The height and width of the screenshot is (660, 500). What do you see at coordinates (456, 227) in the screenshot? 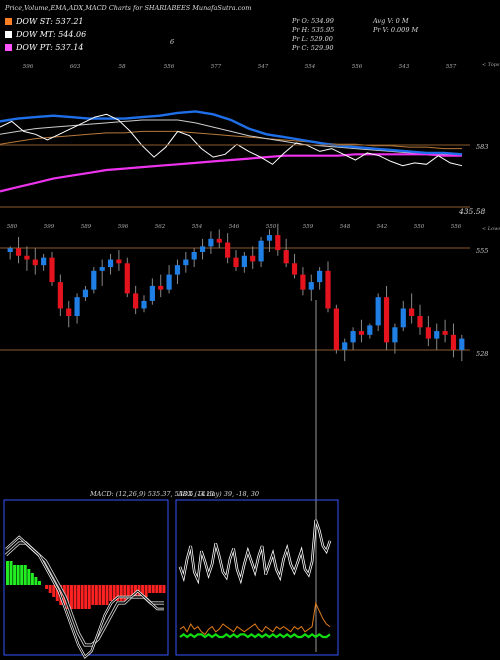
I see `low-label: 556` at bounding box center [456, 227].